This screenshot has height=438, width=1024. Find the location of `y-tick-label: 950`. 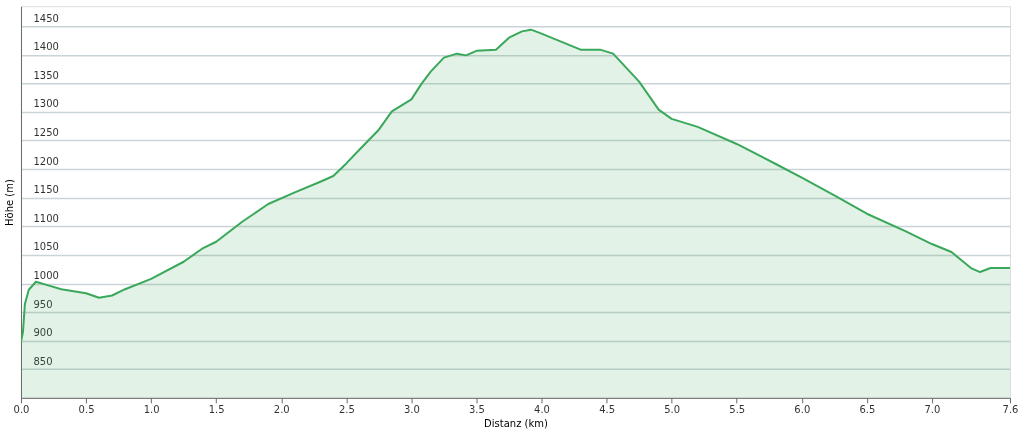

y-tick-label: 950 is located at coordinates (43, 304).